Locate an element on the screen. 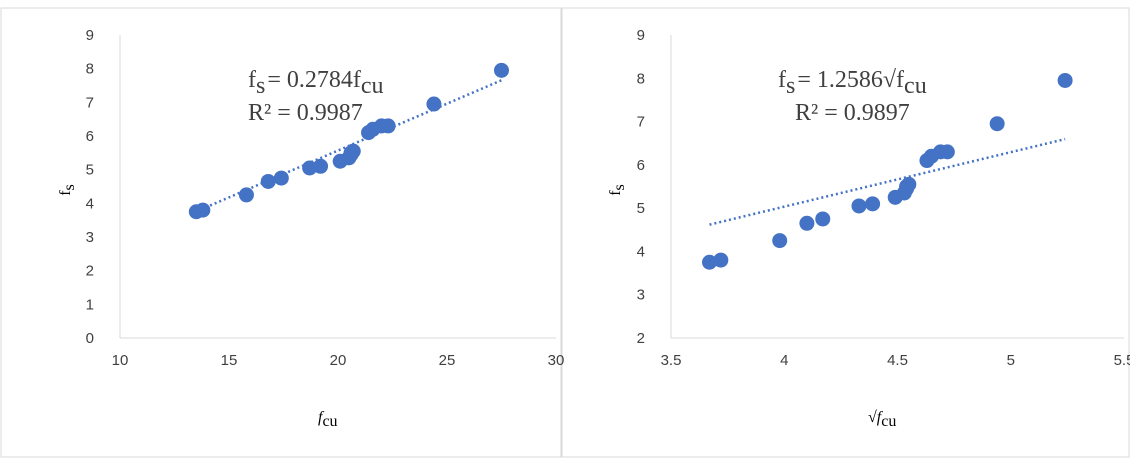 This screenshot has height=458, width=1130. y-axis-ticks: 2 3 4 5 6 7 8 9 is located at coordinates (641, 187).